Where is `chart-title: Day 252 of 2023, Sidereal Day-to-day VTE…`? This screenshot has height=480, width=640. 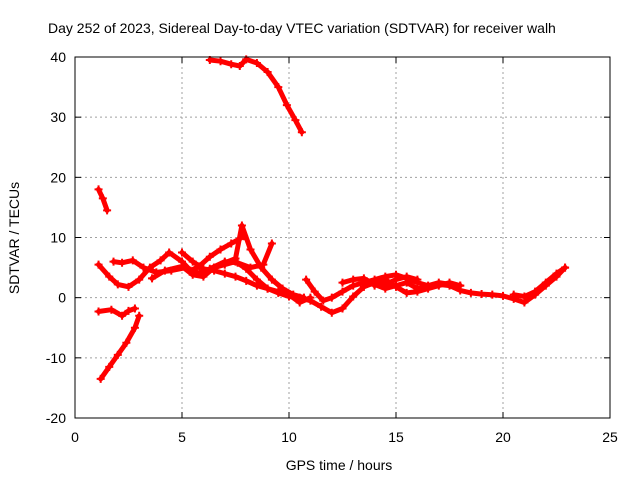
chart-title: Day 252 of 2023, Sidereal Day-to-day VTE… is located at coordinates (302, 28).